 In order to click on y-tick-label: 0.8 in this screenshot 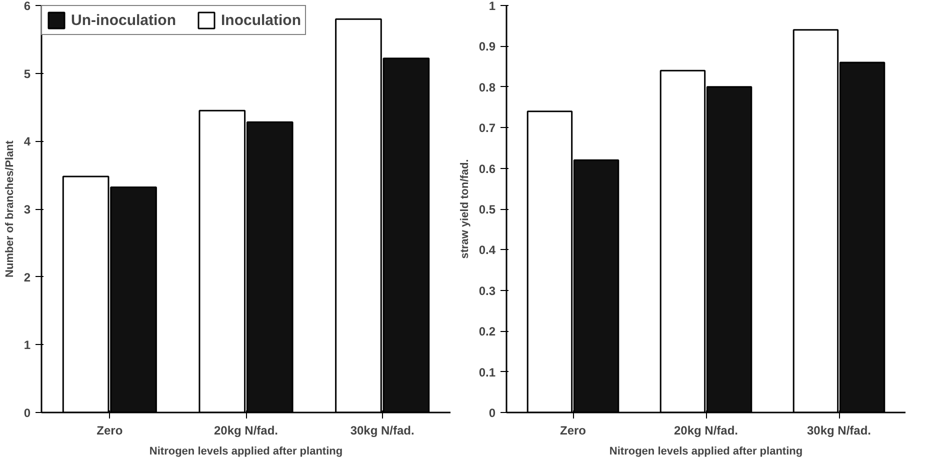, I will do `click(487, 87)`.